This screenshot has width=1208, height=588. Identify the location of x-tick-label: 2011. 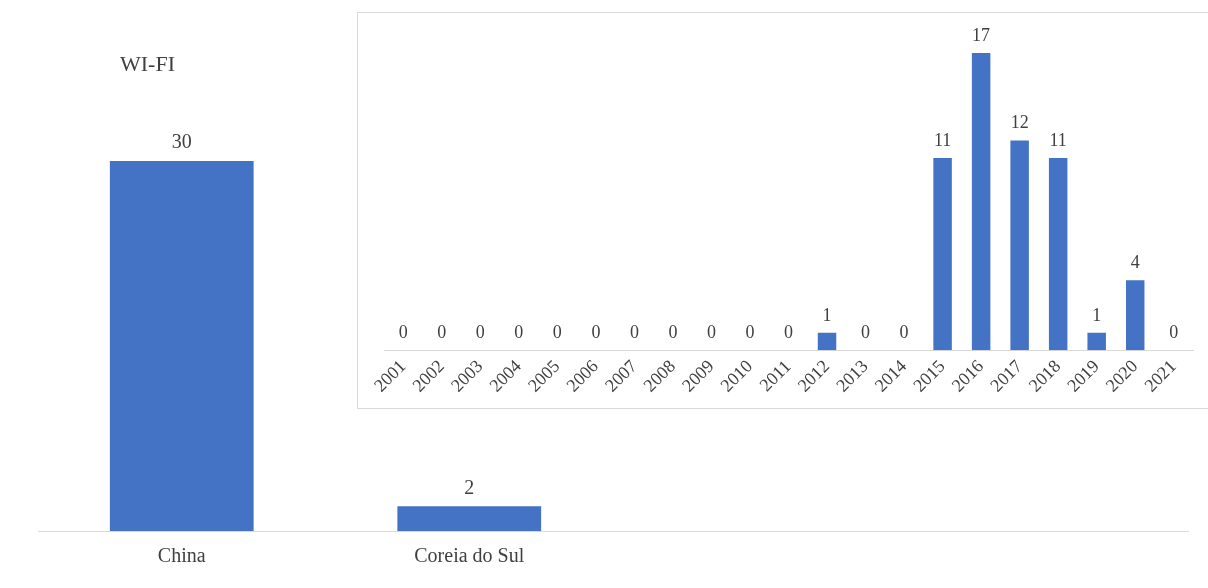
(775, 375).